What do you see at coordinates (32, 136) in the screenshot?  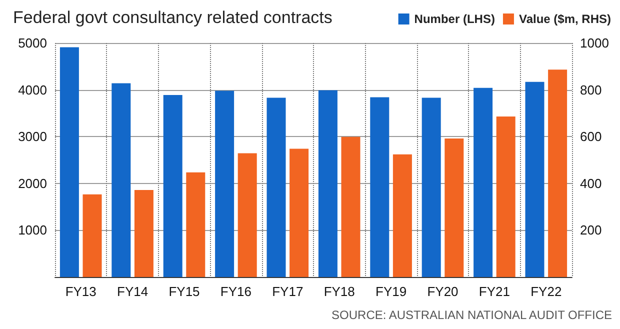 I see `y-tick-label: 3000` at bounding box center [32, 136].